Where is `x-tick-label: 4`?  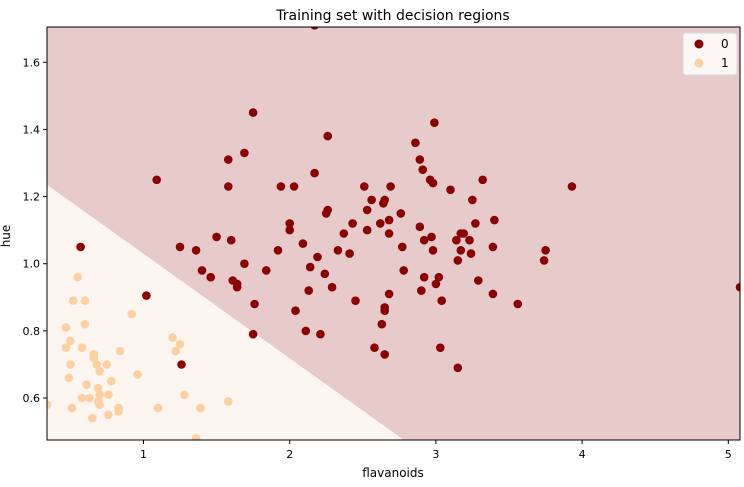
x-tick-label: 4 is located at coordinates (582, 454).